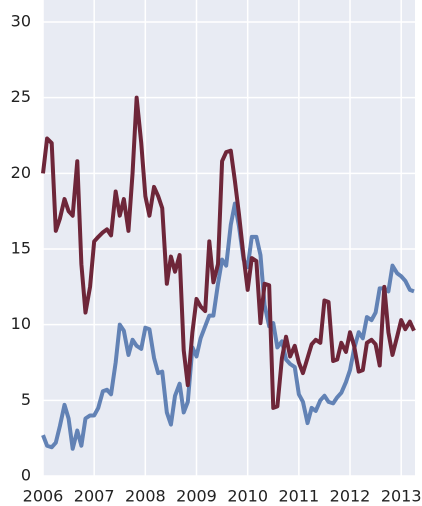  I want to click on y-tick-label: 20, so click(21, 172).